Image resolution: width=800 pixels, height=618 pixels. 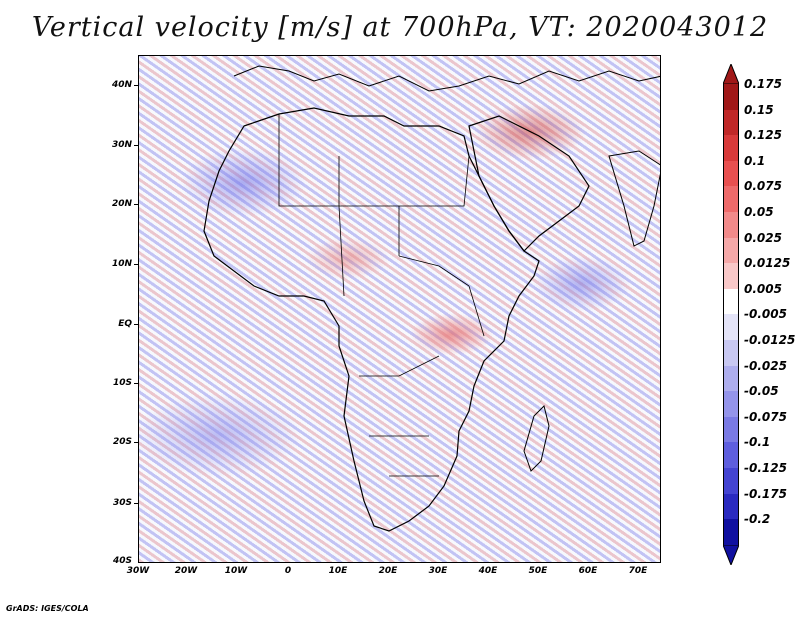 I want to click on colorbar-label: 0.175, so click(x=763, y=84).